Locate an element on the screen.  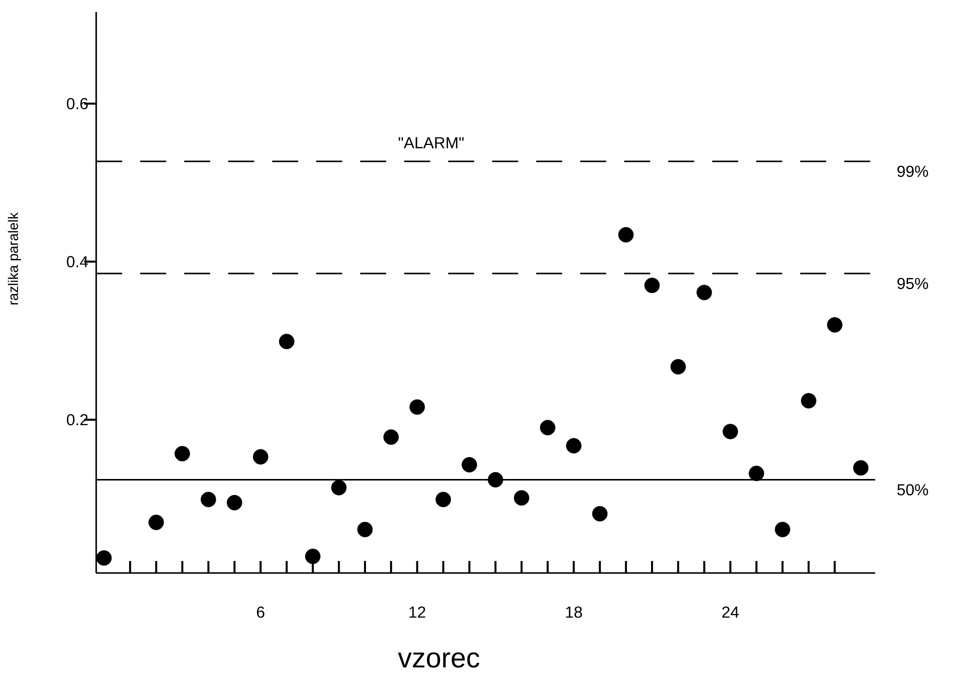
x-axis-title: vzorec is located at coordinates (439, 660).